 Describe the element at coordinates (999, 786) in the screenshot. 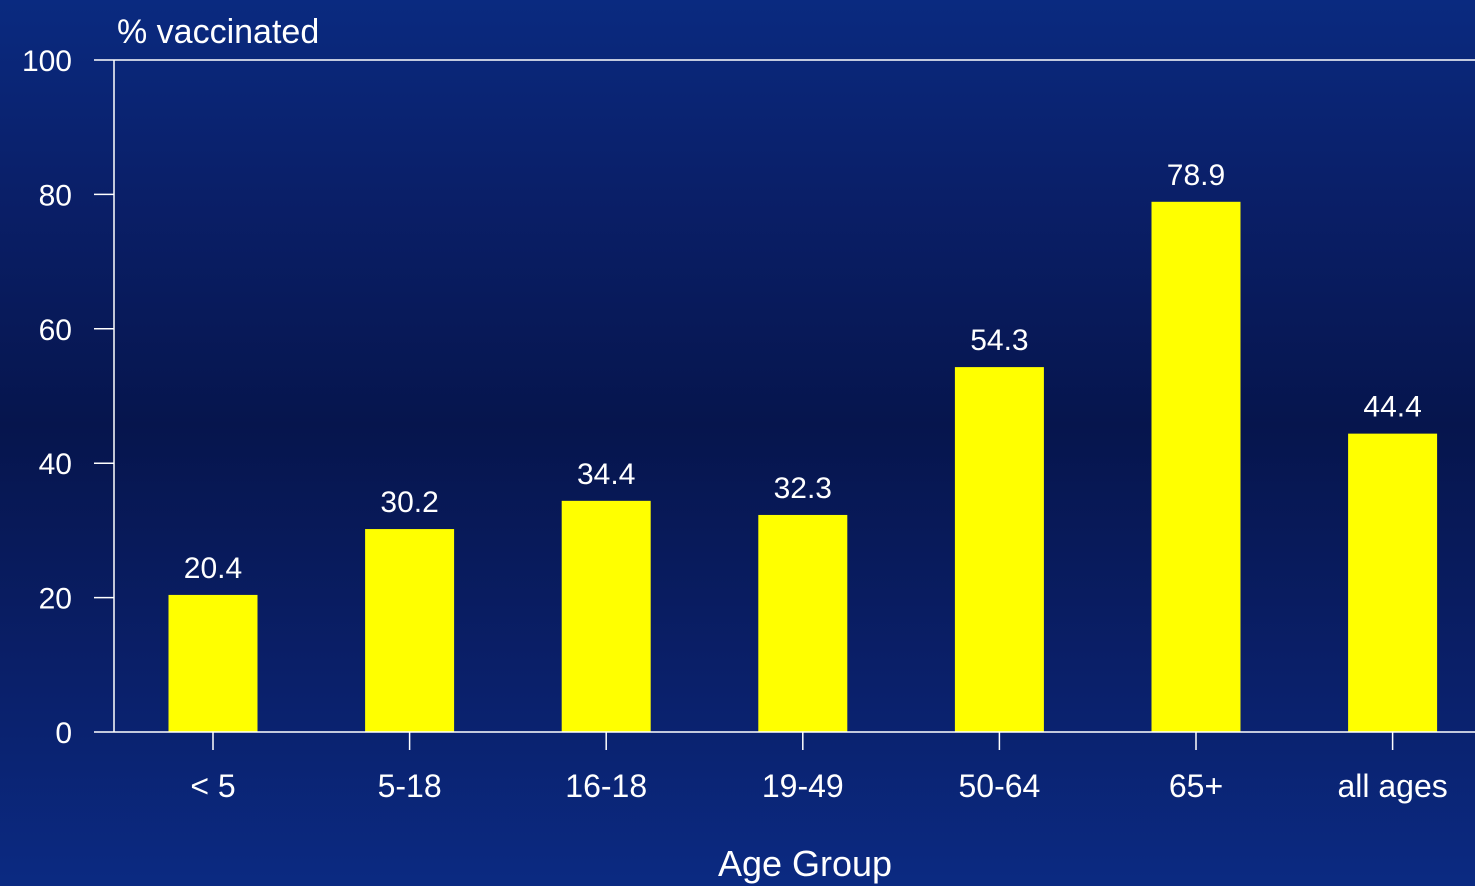

I see `x-tick-label: 50-64` at that location.